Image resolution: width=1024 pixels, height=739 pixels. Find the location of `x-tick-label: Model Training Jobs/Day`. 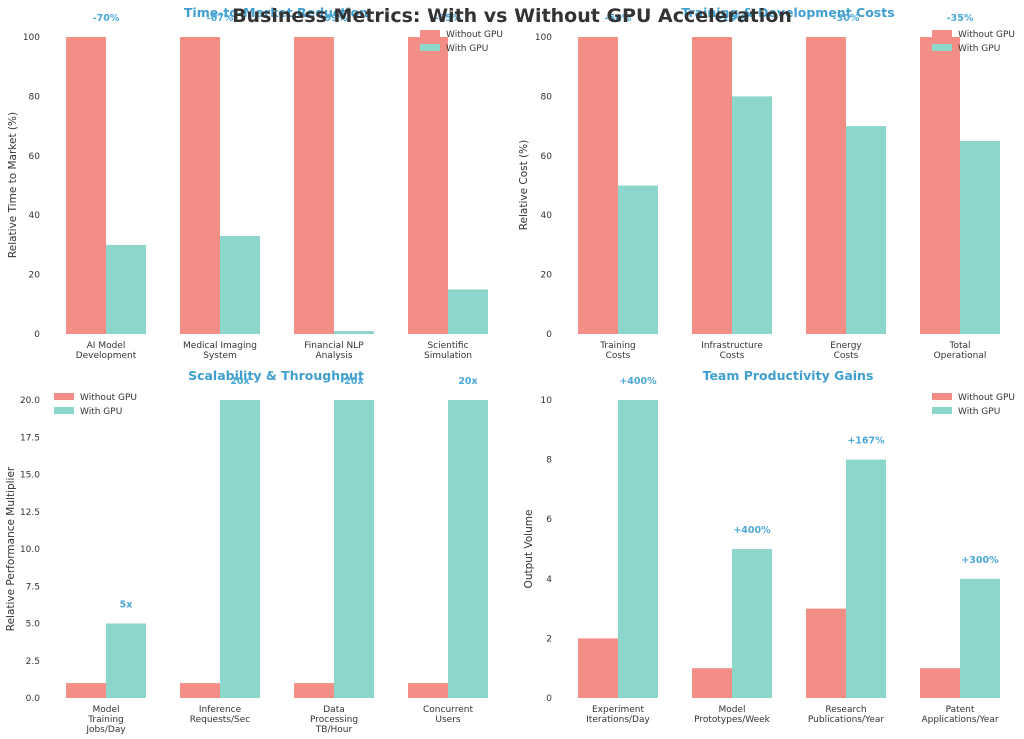

x-tick-label: Model Training Jobs/Day is located at coordinates (105, 720).